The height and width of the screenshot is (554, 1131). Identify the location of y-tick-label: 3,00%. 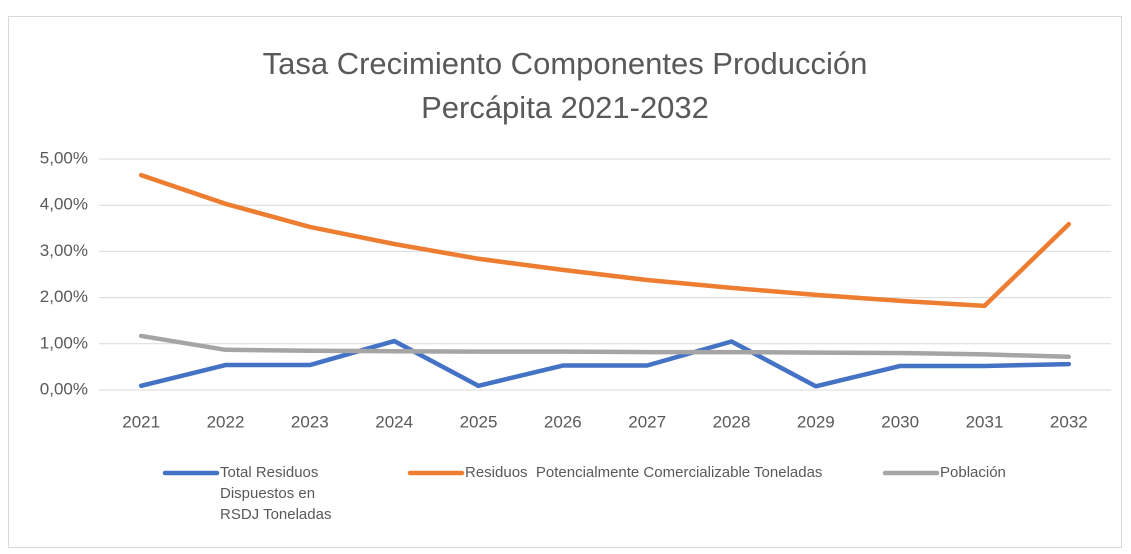
(64, 250).